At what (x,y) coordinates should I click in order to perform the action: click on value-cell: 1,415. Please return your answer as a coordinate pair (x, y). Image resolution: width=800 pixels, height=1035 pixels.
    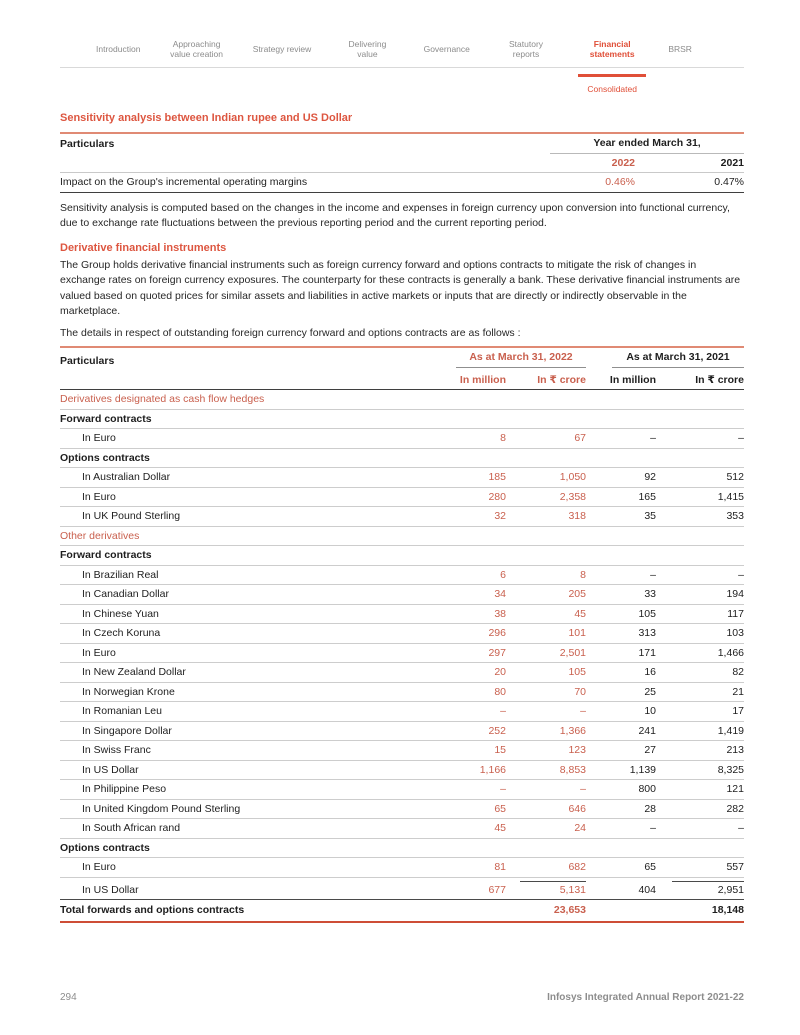
    Looking at the image, I should click on (700, 497).